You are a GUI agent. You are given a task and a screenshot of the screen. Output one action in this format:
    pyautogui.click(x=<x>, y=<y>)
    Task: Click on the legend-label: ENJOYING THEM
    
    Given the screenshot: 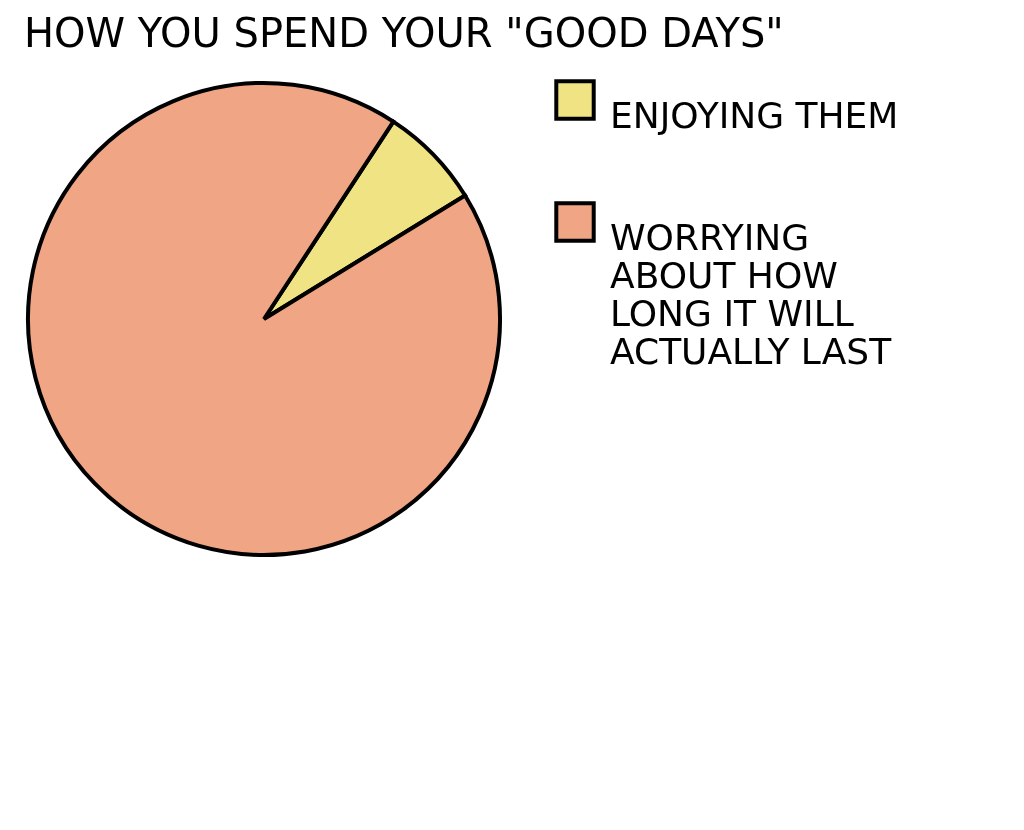 What is the action you would take?
    pyautogui.click(x=754, y=115)
    